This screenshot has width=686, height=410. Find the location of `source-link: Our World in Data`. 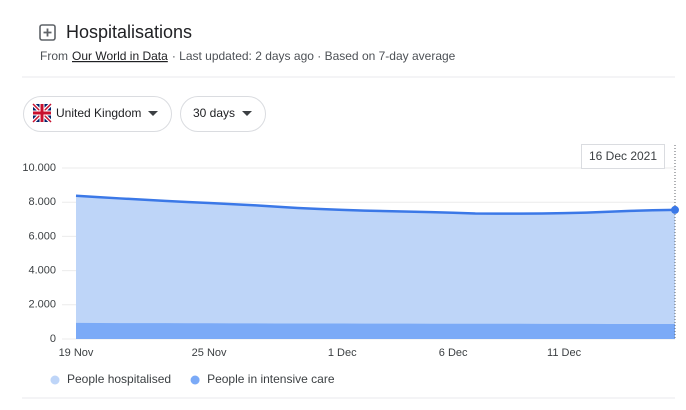

source-link: Our World in Data is located at coordinates (120, 56).